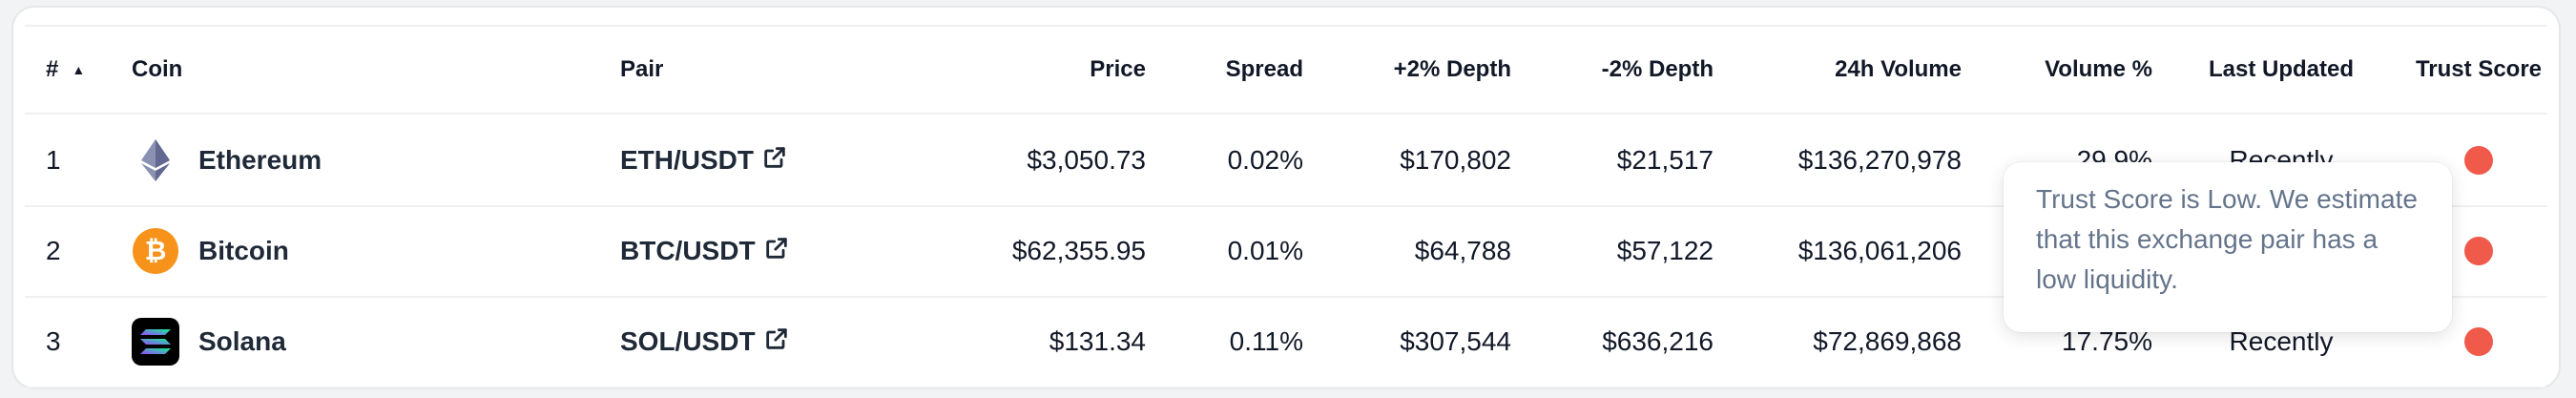 The width and height of the screenshot is (2576, 398). I want to click on coin-cell: Solana, so click(209, 341).